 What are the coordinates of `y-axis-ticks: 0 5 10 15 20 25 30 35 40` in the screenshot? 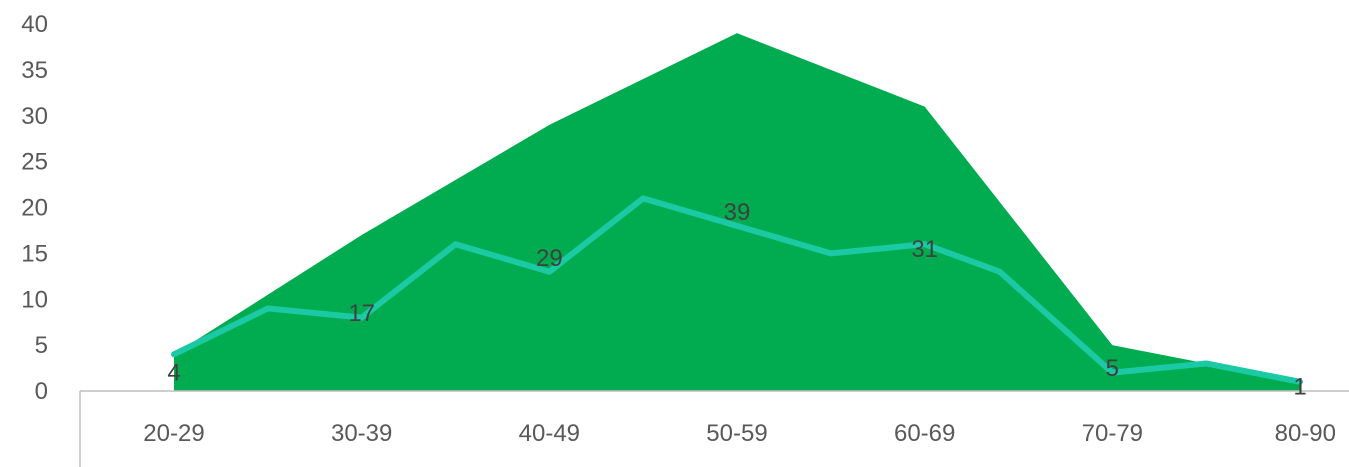 It's located at (34, 208).